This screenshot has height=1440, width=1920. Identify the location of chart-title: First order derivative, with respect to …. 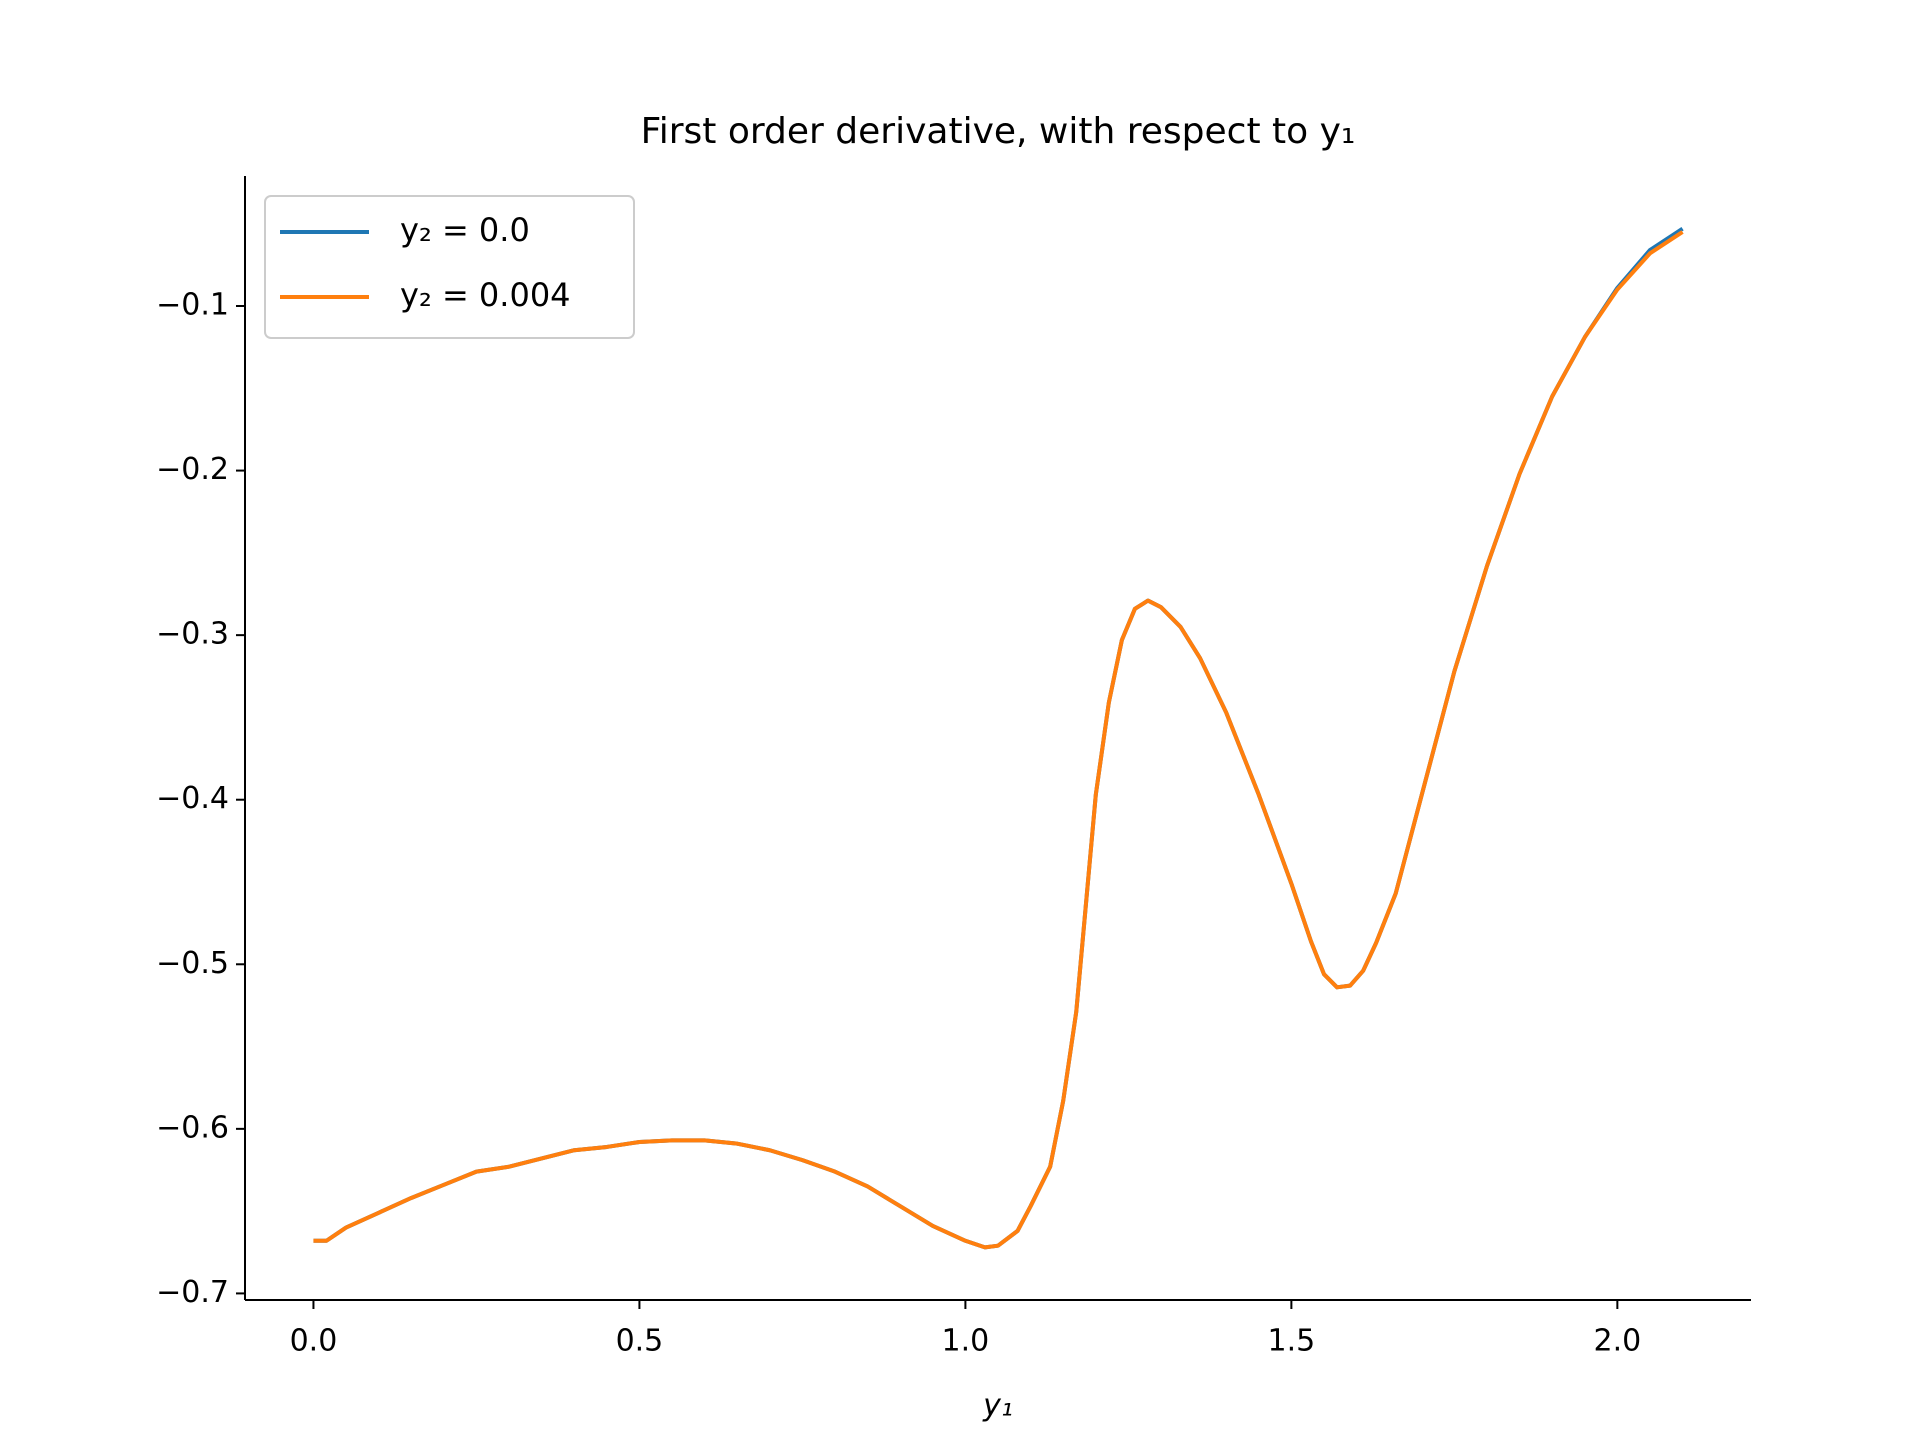
(998, 131).